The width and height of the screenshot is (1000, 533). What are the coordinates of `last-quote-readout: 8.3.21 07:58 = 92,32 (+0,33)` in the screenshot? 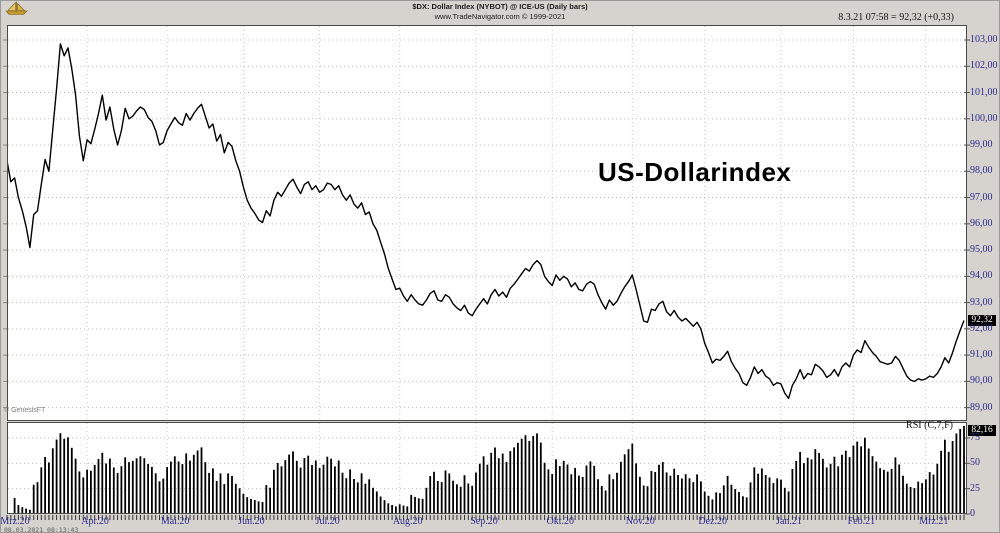 It's located at (896, 17).